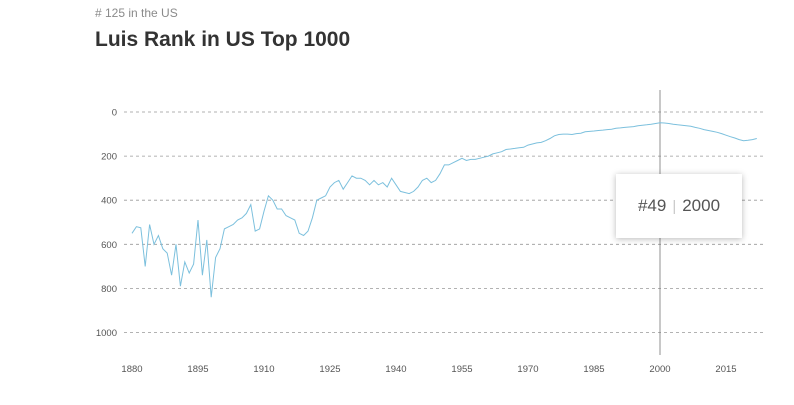  I want to click on tooltip-year: 2000, so click(701, 205).